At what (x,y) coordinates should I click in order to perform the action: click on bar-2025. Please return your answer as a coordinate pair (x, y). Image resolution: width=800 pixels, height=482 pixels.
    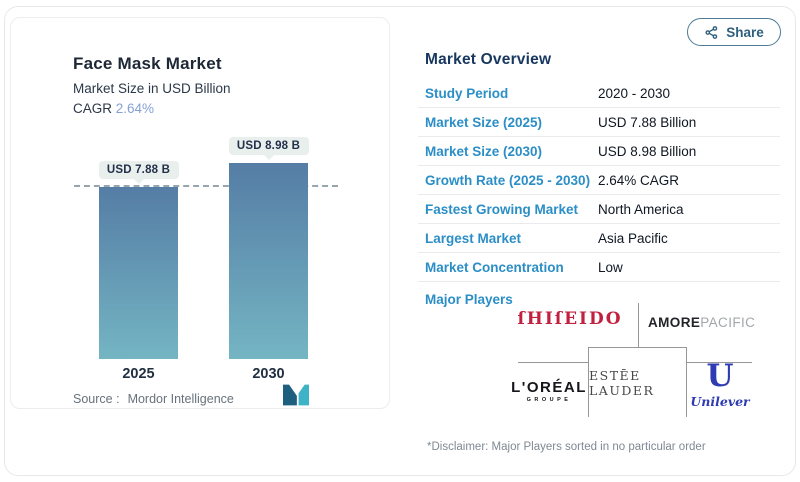
    Looking at the image, I should click on (138, 273).